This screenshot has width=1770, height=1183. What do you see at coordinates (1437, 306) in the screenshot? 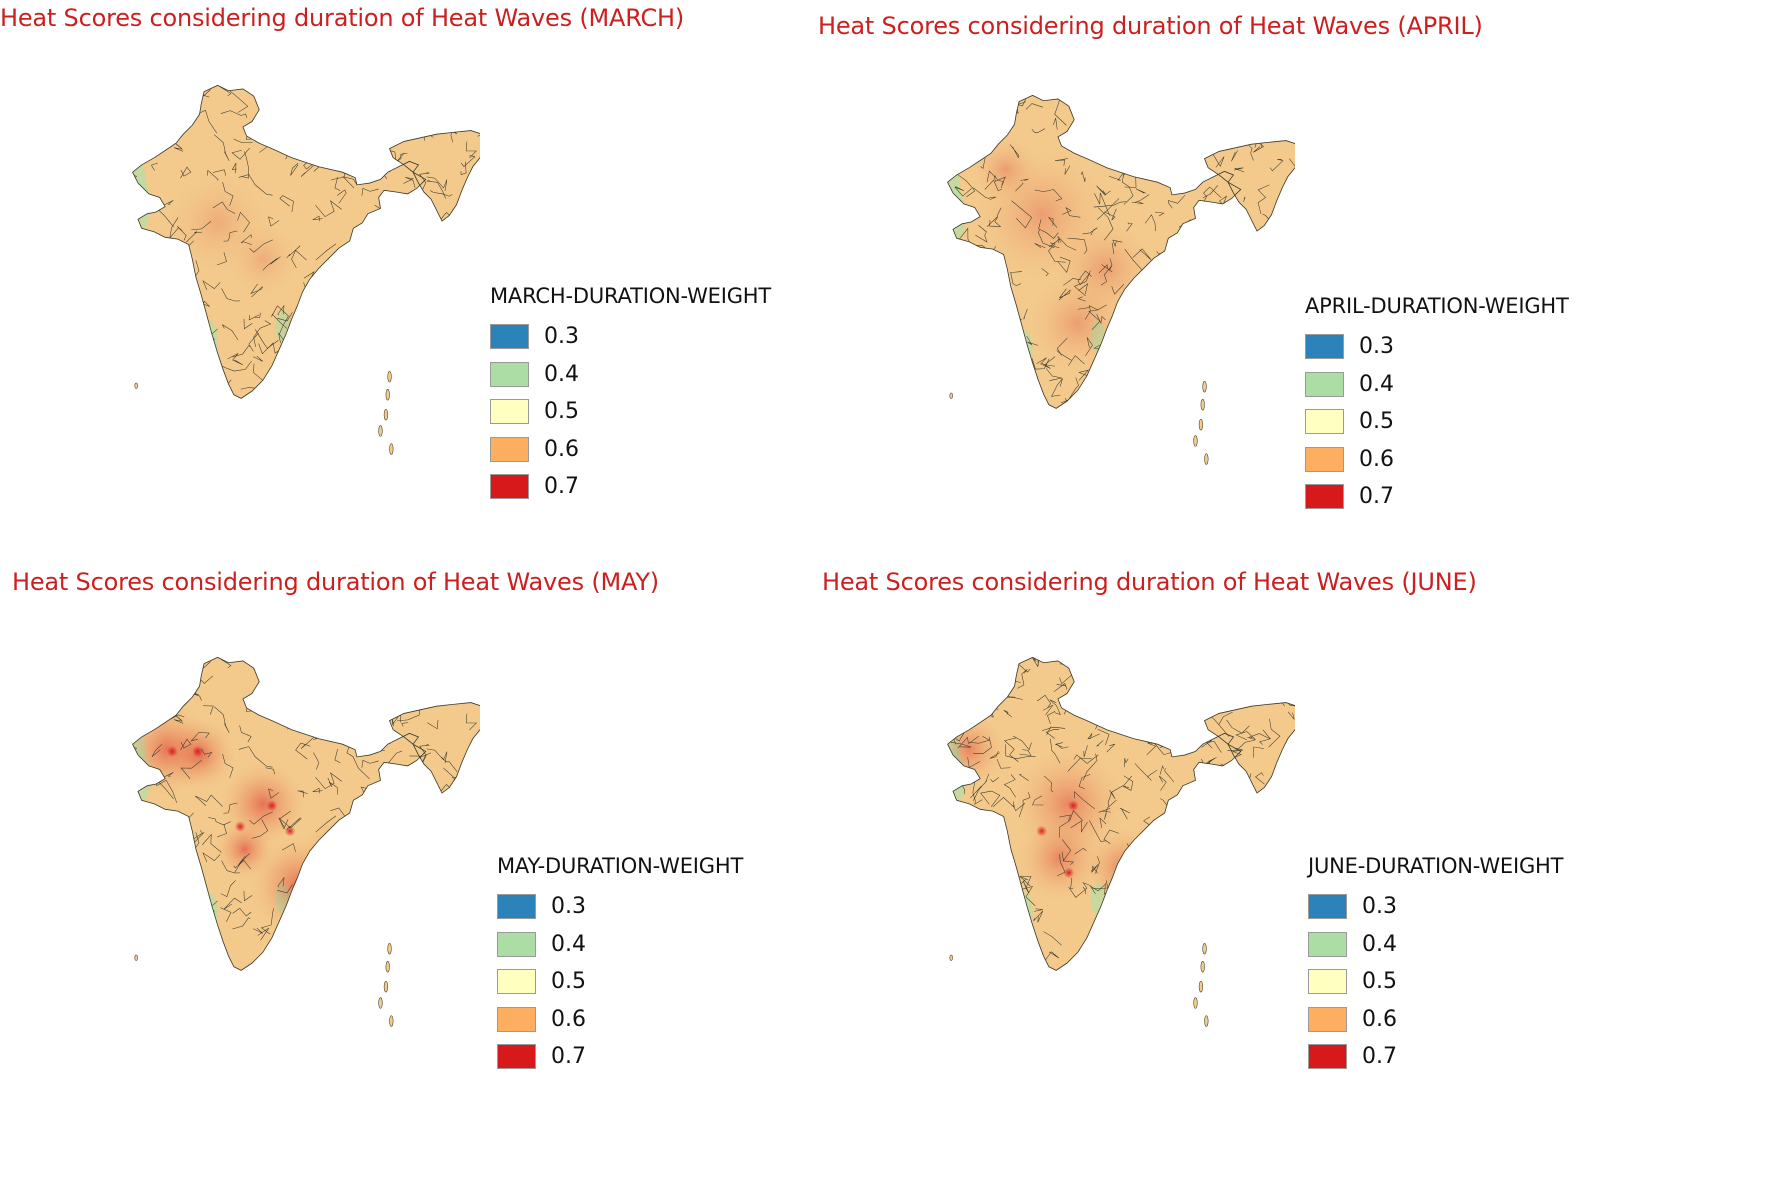
I see `legend-title: APRIL-DURATION-WEIGHT` at bounding box center [1437, 306].